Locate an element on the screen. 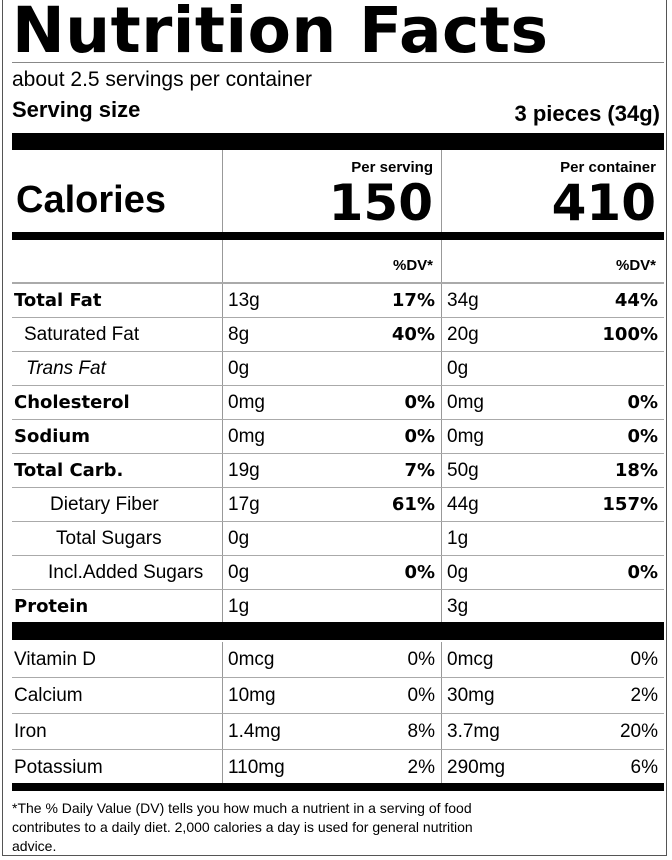 The width and height of the screenshot is (672, 860). nutrients-row: Protein 1g 3g is located at coordinates (338, 606).